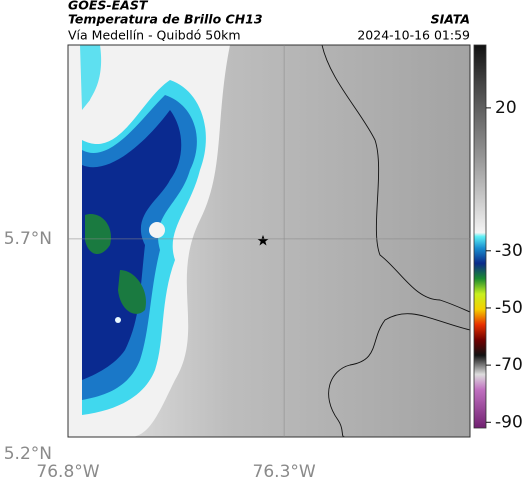 The width and height of the screenshot is (526, 495). Describe the element at coordinates (67, 472) in the screenshot. I see `x-tick-label: 76.8°W` at that location.